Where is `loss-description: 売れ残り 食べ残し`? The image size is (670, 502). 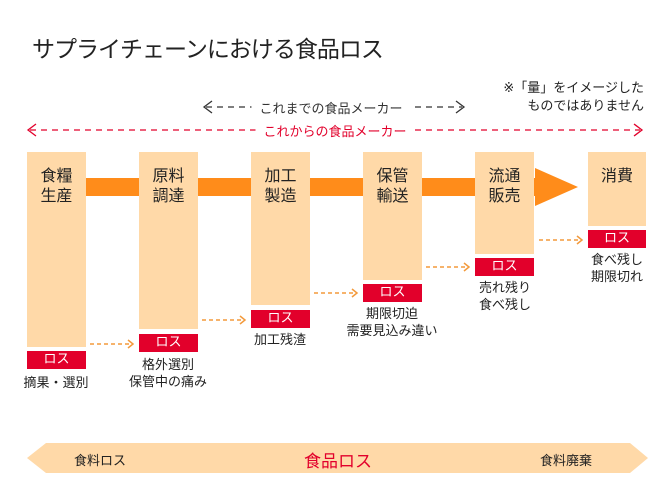
loss-description: 売れ残り 食べ残し is located at coordinates (505, 297).